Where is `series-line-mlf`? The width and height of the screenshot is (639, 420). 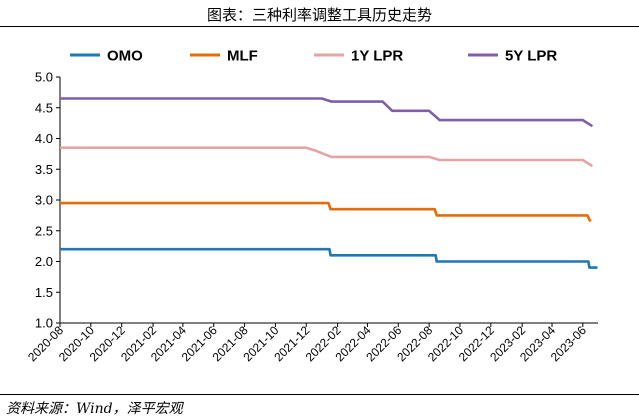
series-line-mlf is located at coordinates (326, 212).